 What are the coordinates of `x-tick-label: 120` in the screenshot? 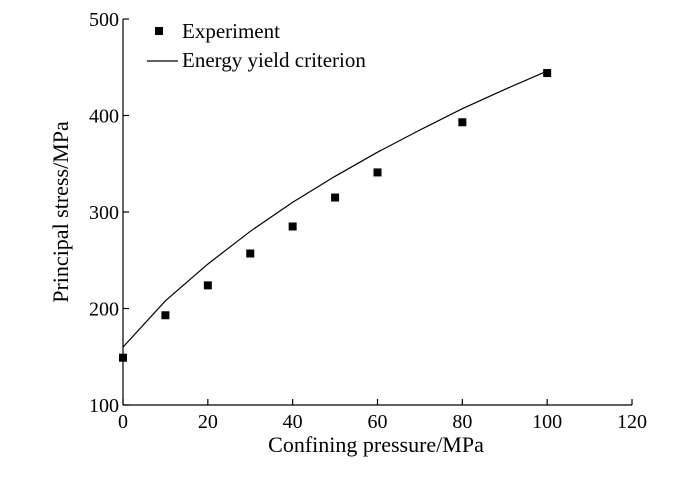 It's located at (632, 422).